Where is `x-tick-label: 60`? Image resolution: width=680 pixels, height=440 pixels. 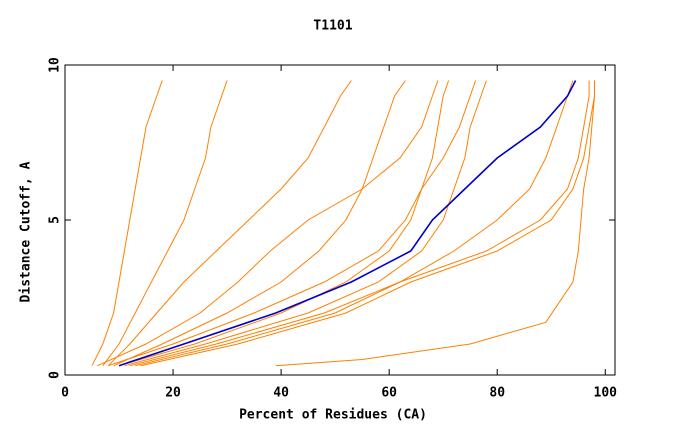 x-tick-label: 60 is located at coordinates (389, 393).